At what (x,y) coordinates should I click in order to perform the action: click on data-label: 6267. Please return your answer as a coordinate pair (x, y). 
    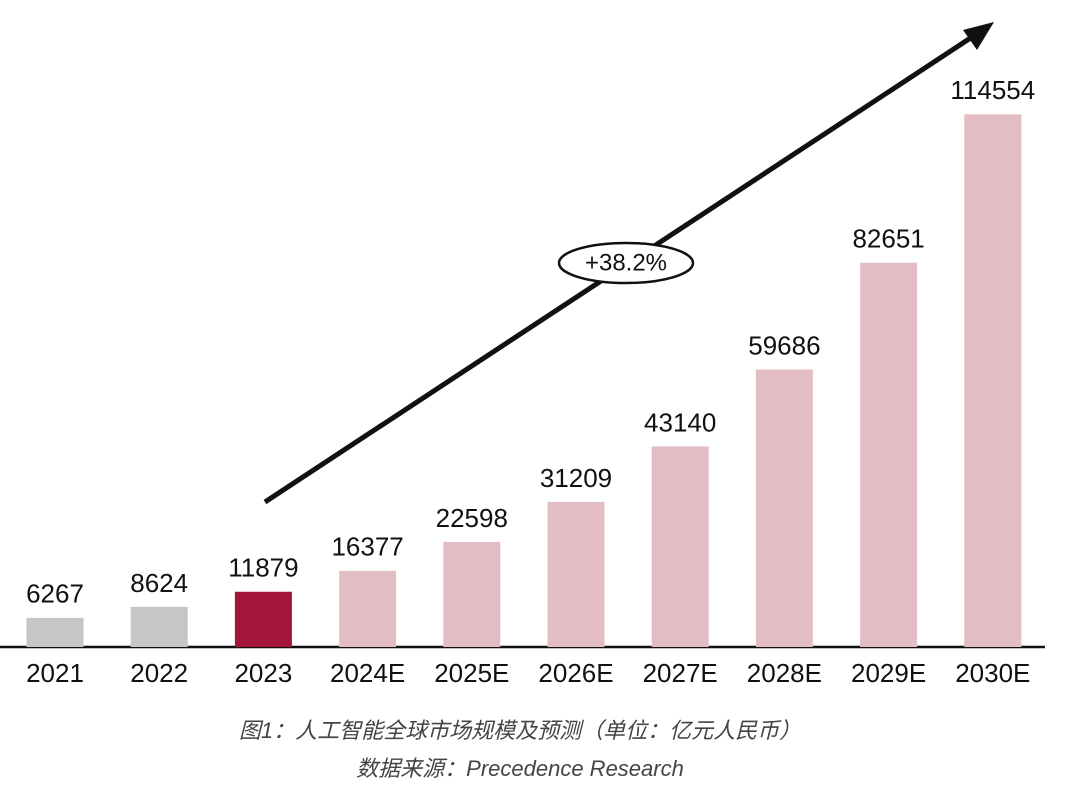
    Looking at the image, I should click on (55, 594).